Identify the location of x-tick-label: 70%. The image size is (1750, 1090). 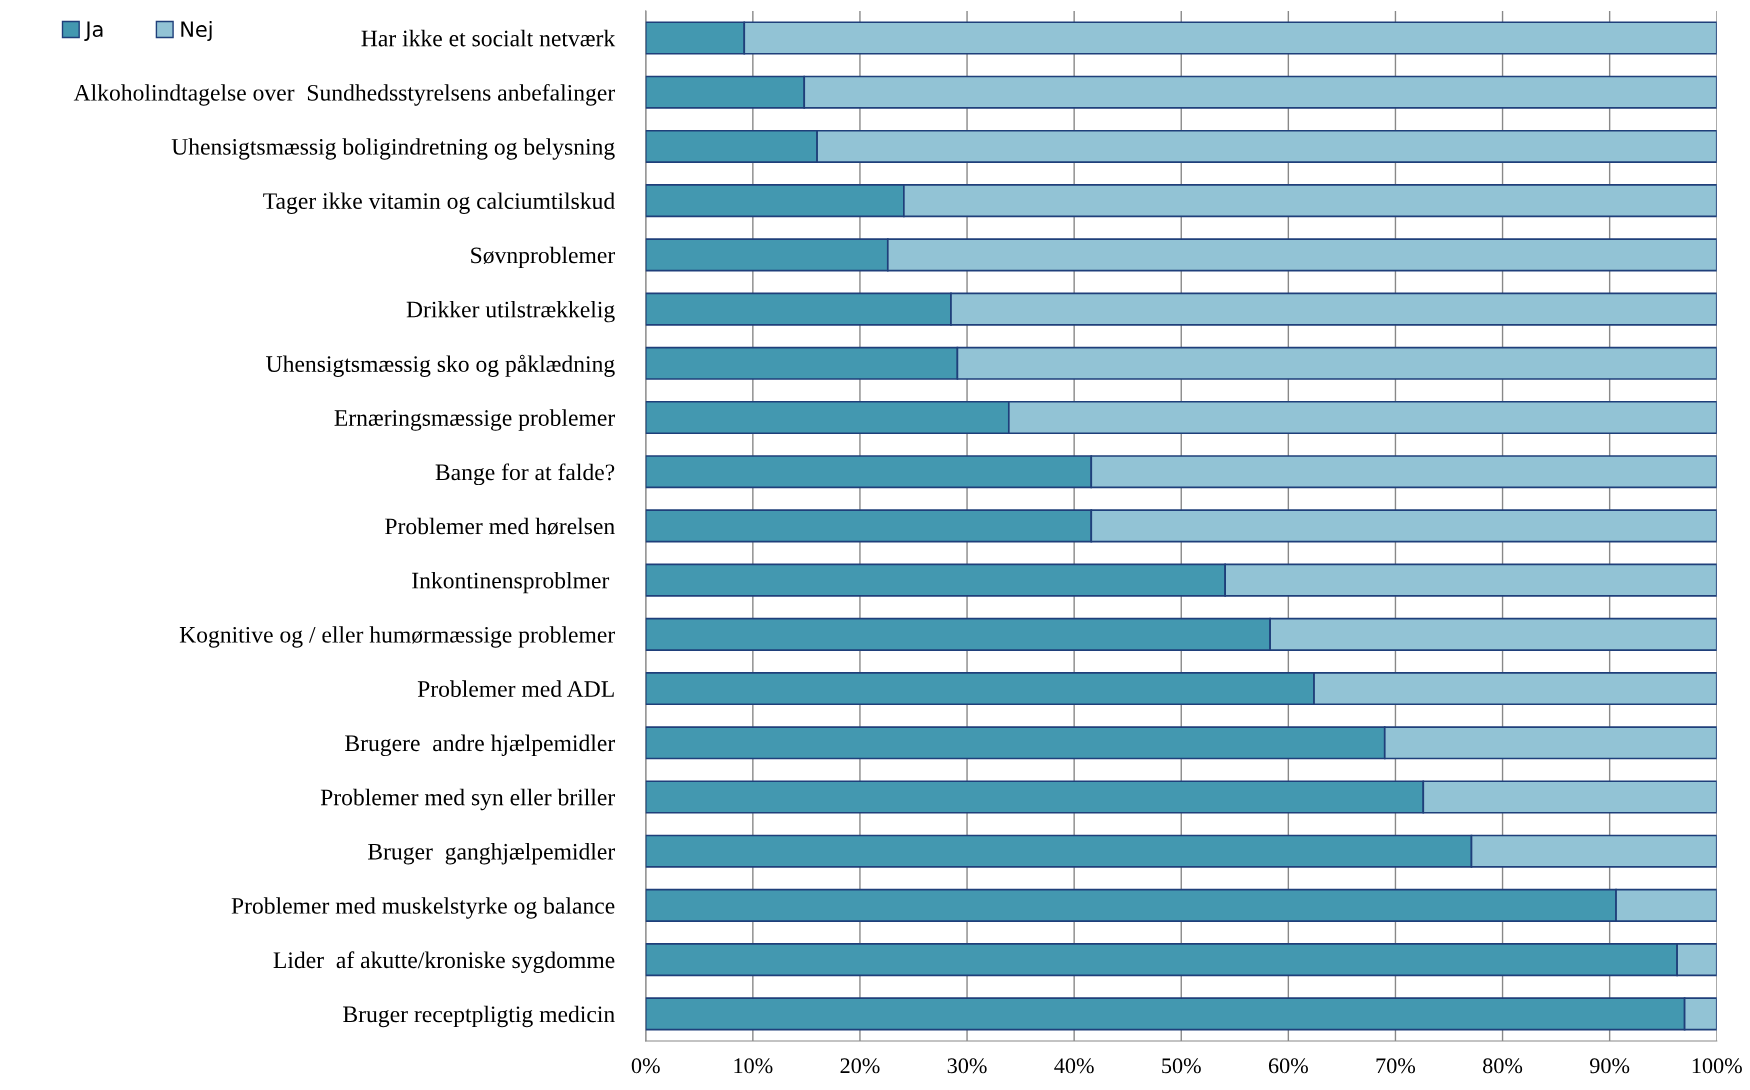
(1396, 1066).